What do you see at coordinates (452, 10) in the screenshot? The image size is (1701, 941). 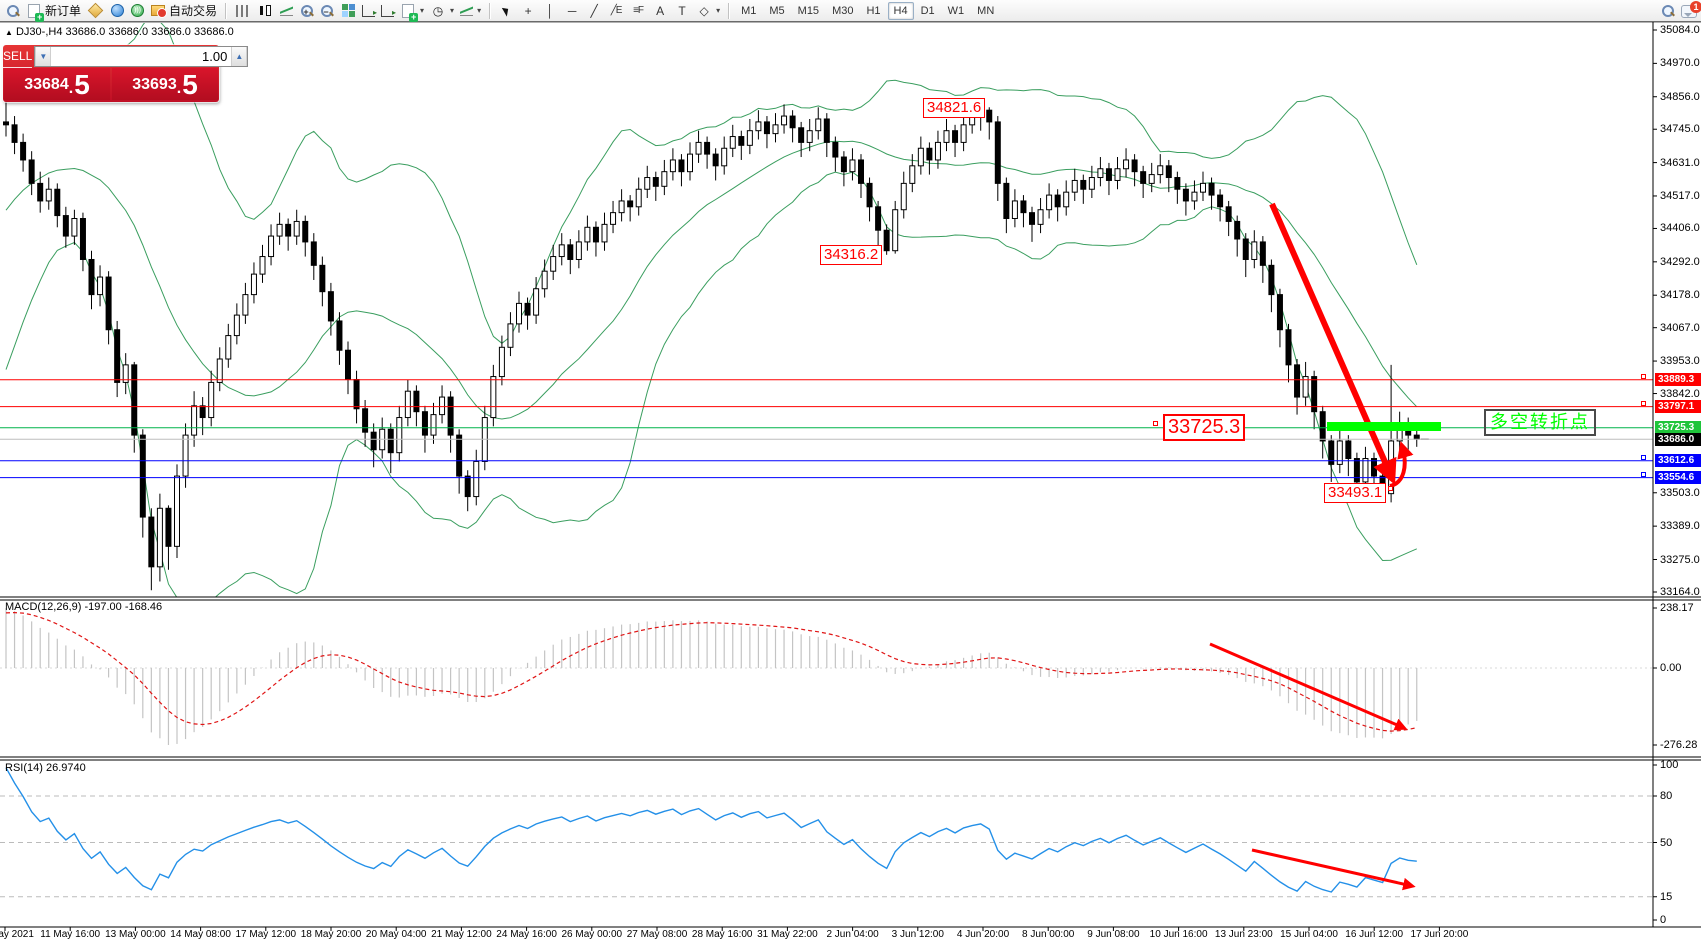 I see `timeframe-clock-icon-dropdown: ▾` at bounding box center [452, 10].